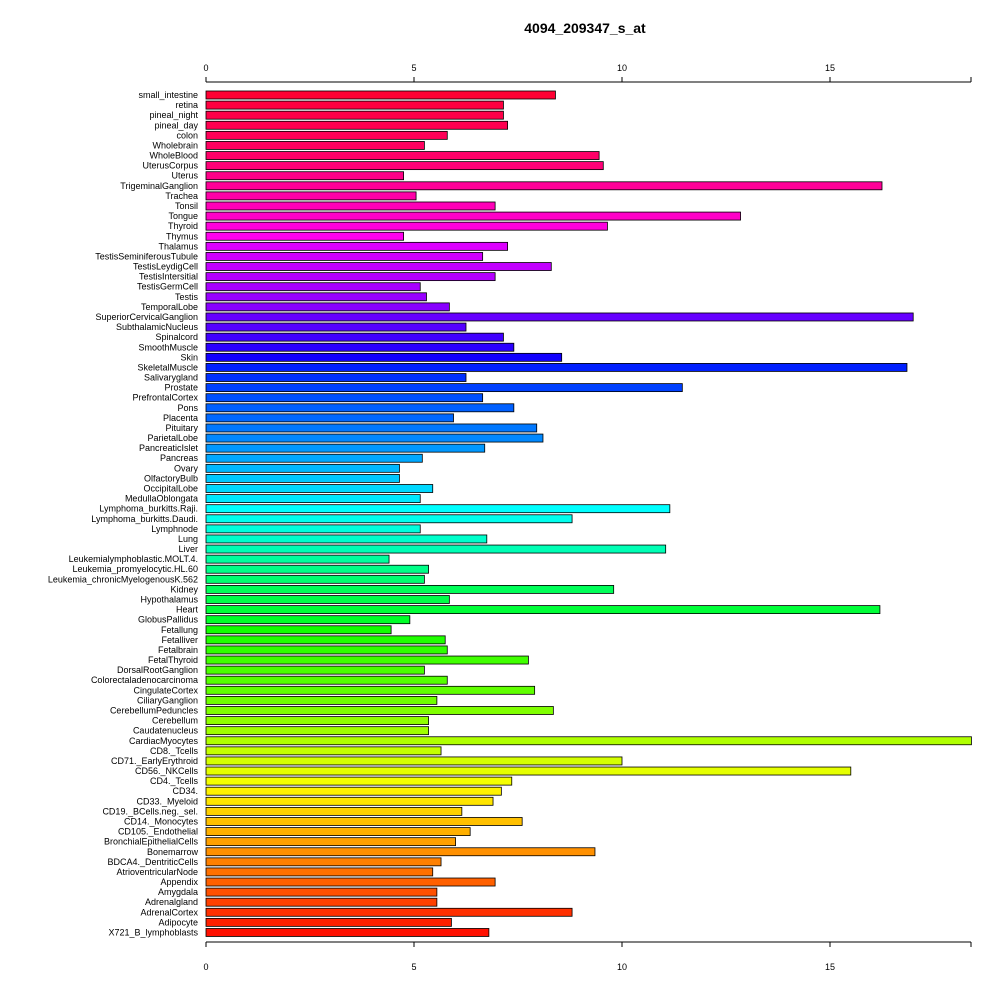 The height and width of the screenshot is (1000, 1000). Describe the element at coordinates (148, 509) in the screenshot. I see `category-label: Lymphoma_burkitts.Raji.` at that location.